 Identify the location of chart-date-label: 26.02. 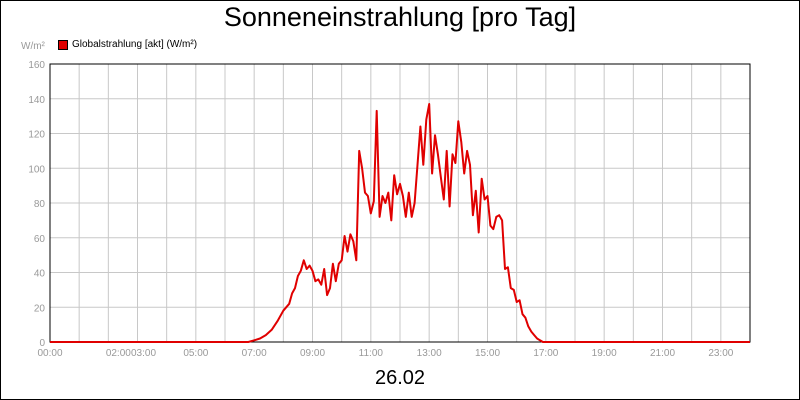
(400, 378).